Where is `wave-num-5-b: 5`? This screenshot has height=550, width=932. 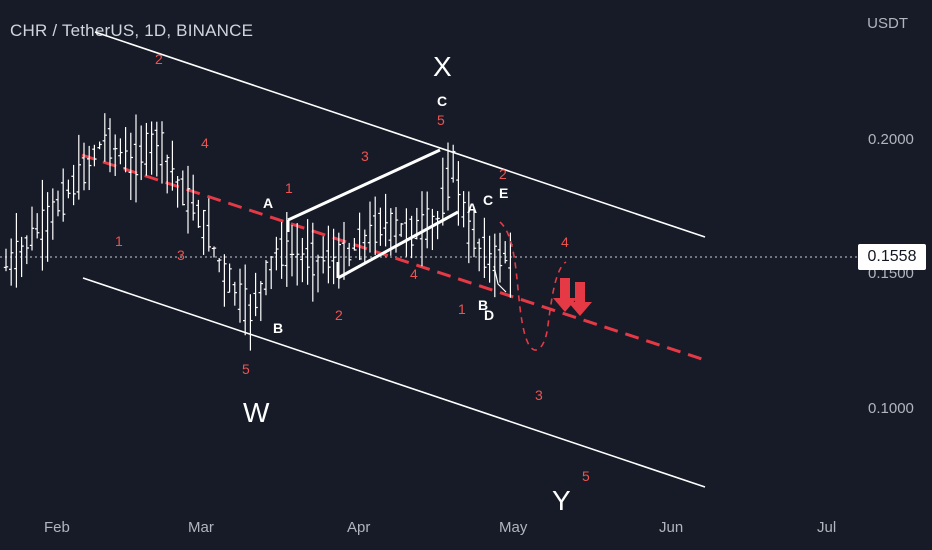
wave-num-5-b: 5 is located at coordinates (441, 120).